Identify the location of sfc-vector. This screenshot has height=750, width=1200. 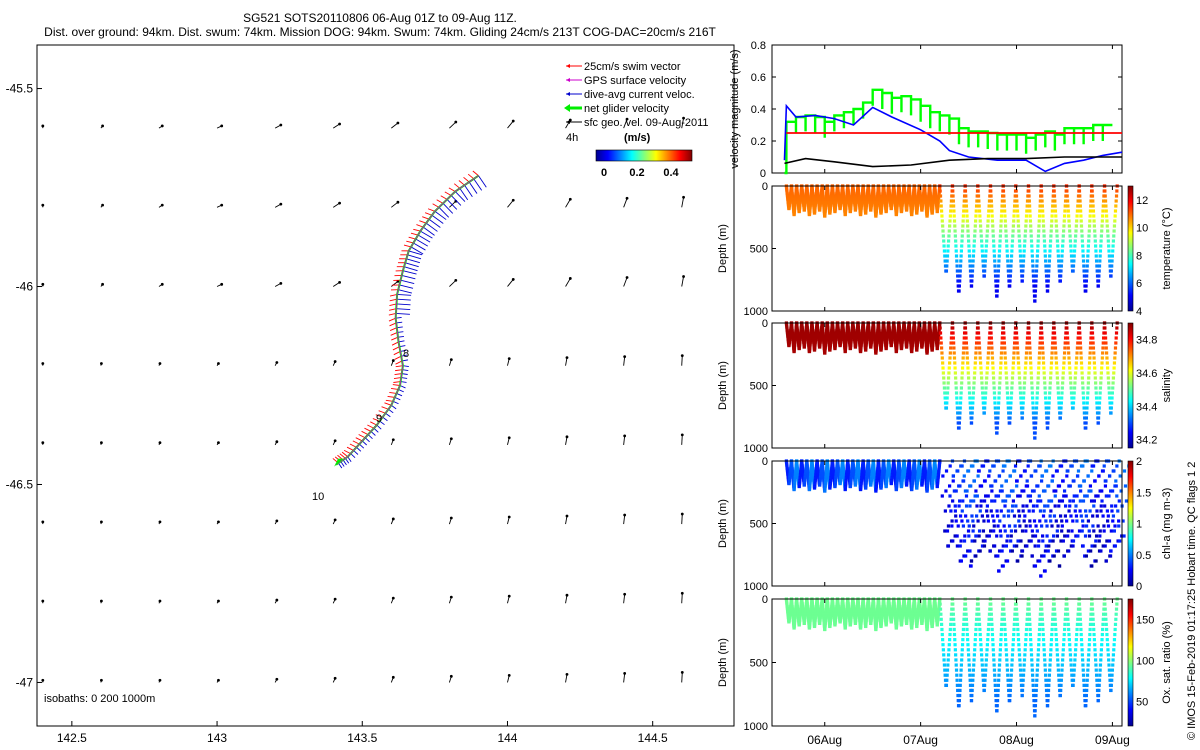
(453, 283).